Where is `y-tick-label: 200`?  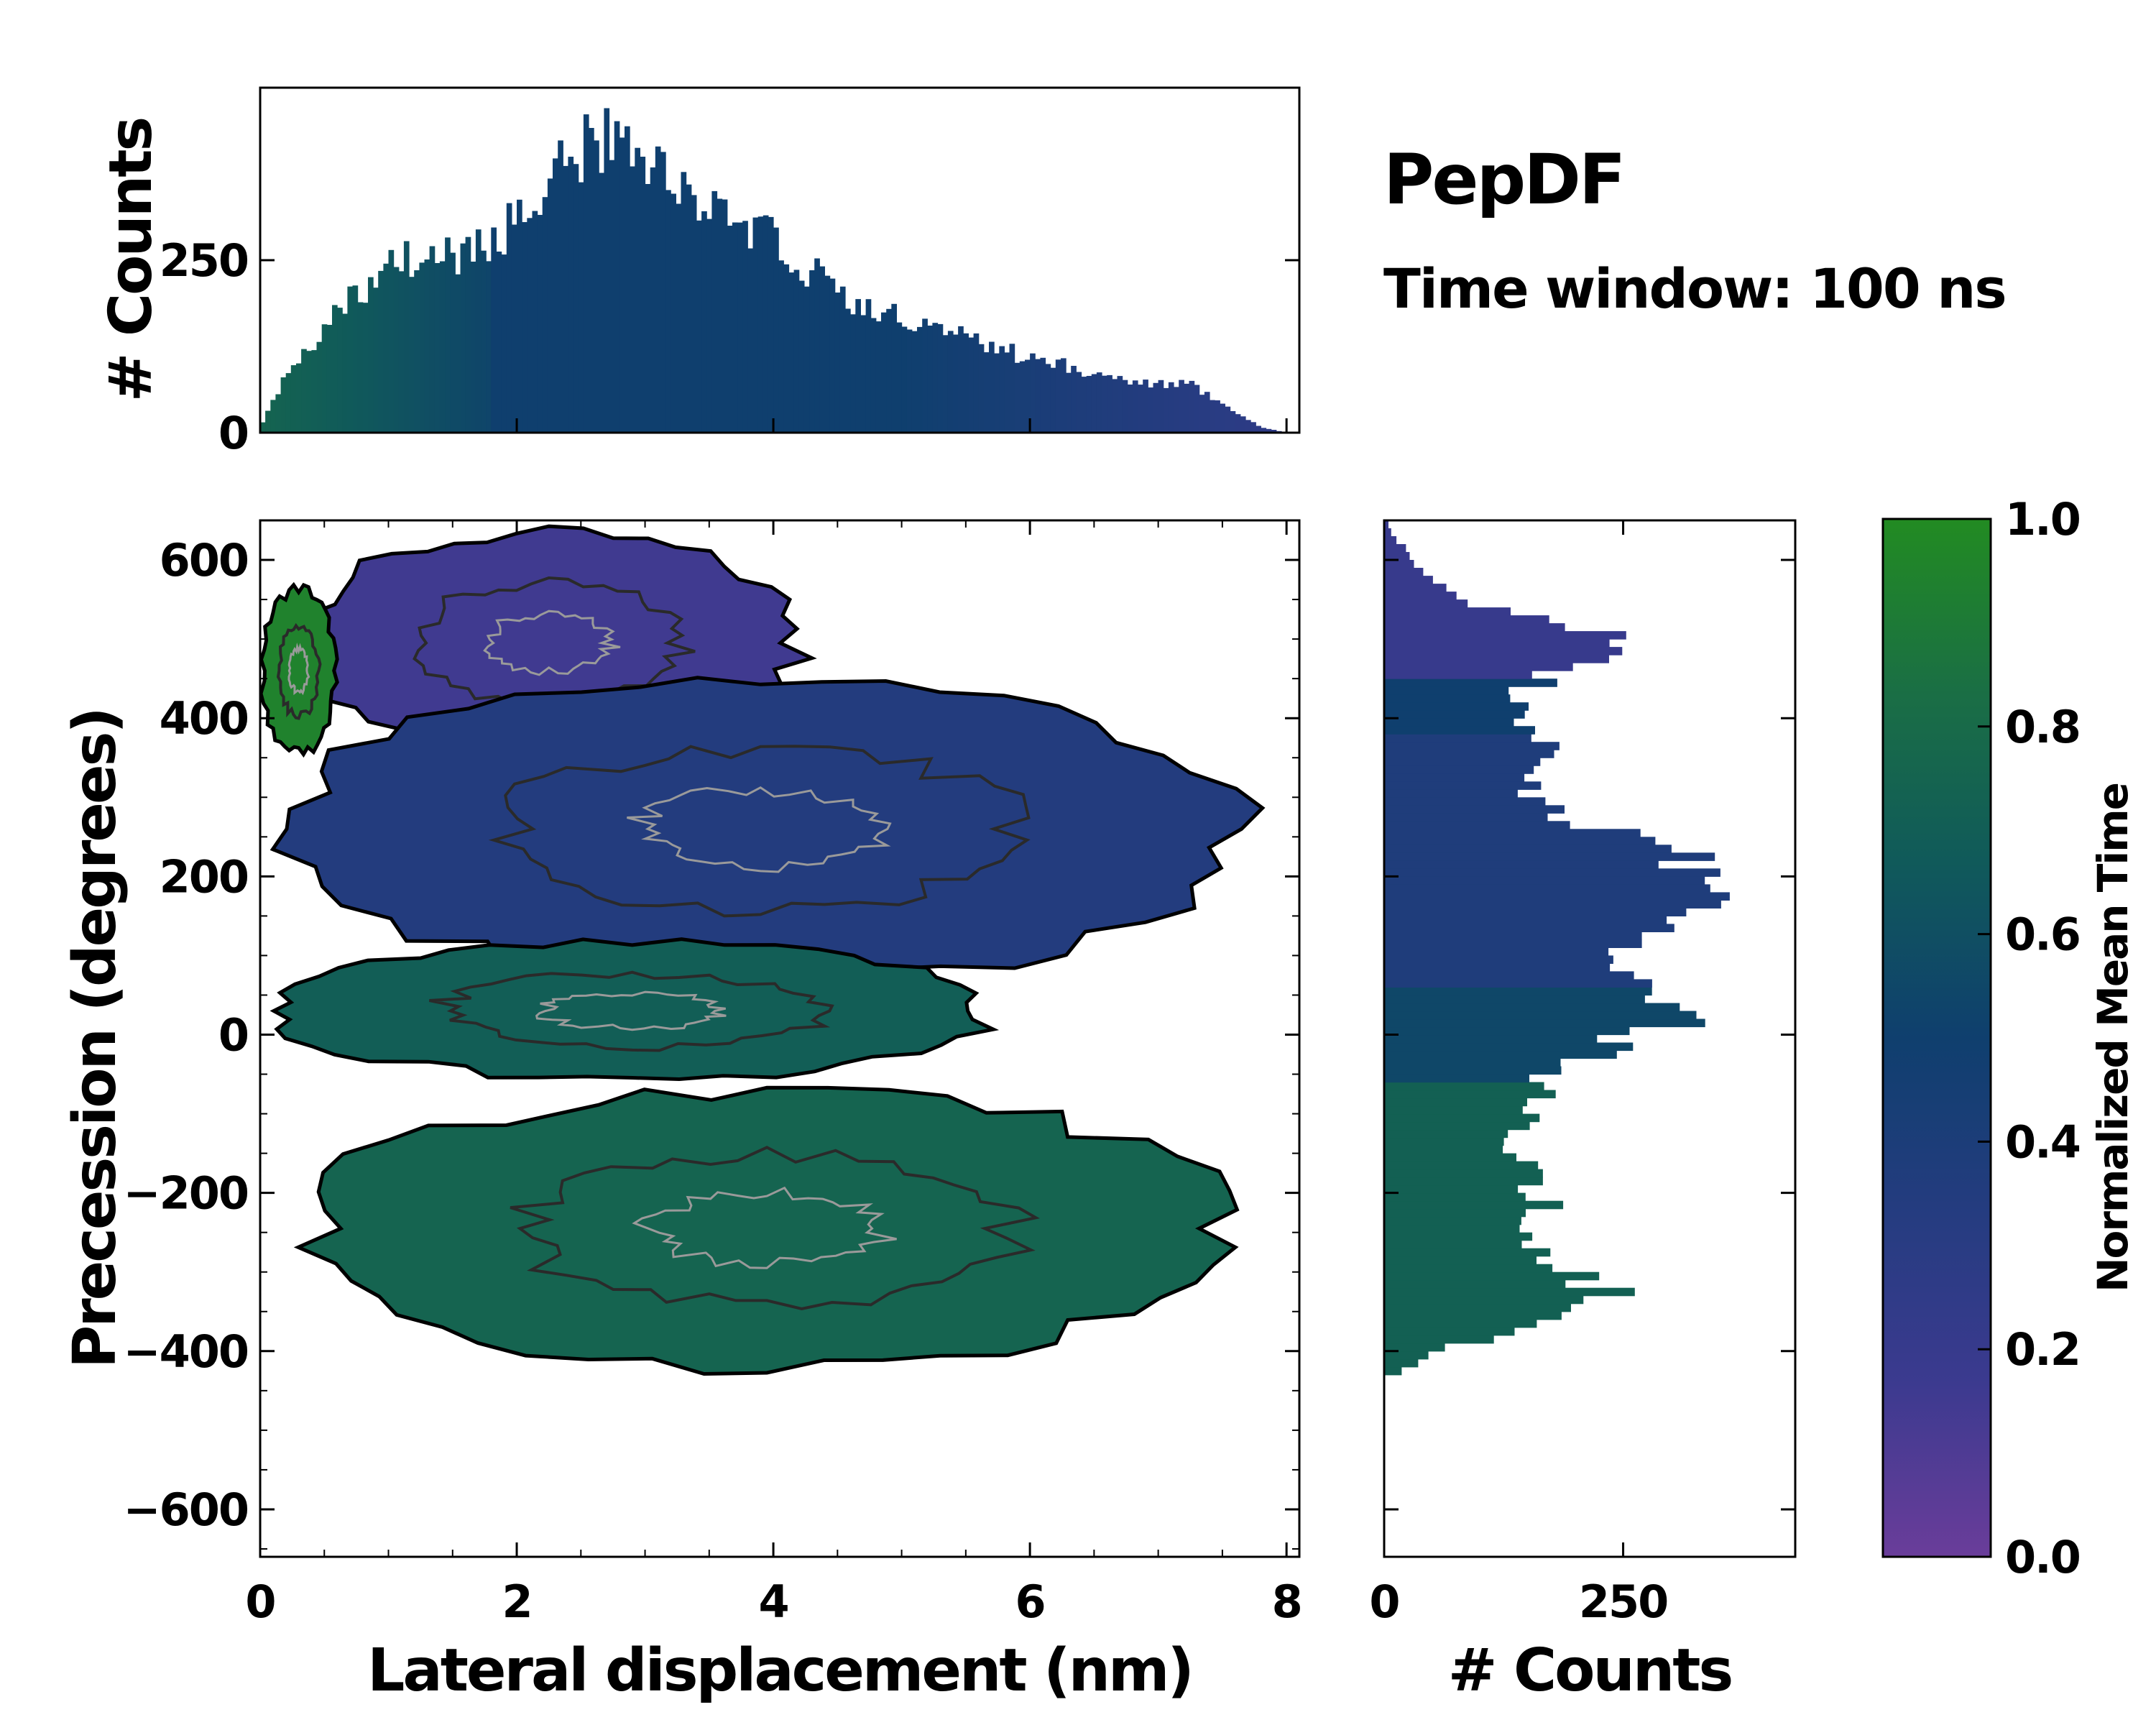
y-tick-label: 200 is located at coordinates (204, 876).